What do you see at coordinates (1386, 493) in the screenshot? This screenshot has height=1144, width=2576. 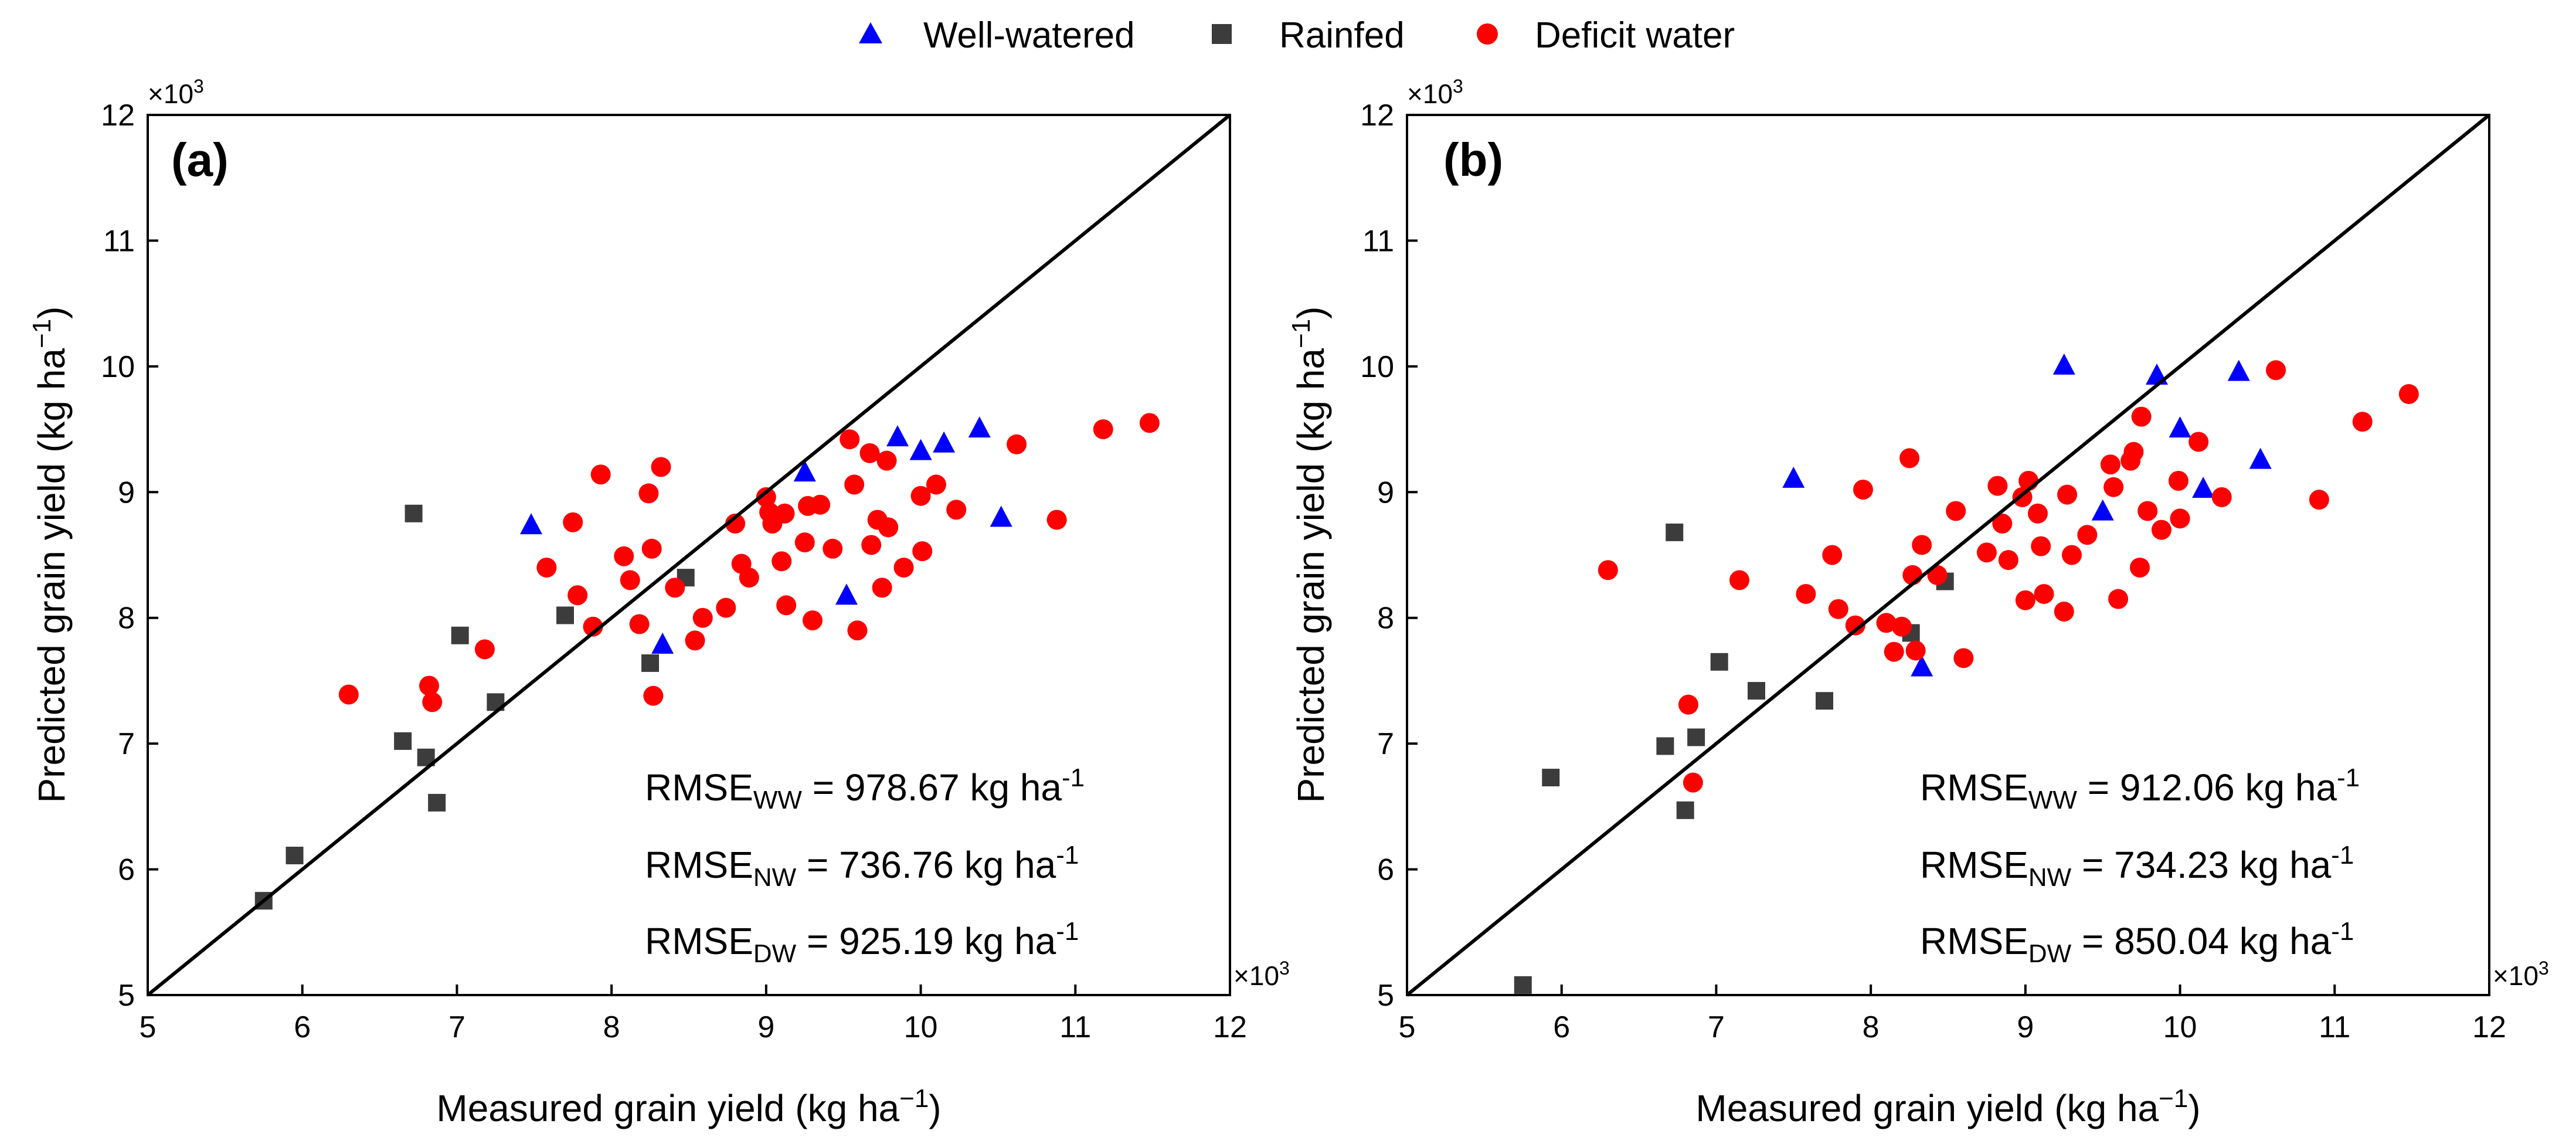 I see `panel-b-y-tick-label: 9` at bounding box center [1386, 493].